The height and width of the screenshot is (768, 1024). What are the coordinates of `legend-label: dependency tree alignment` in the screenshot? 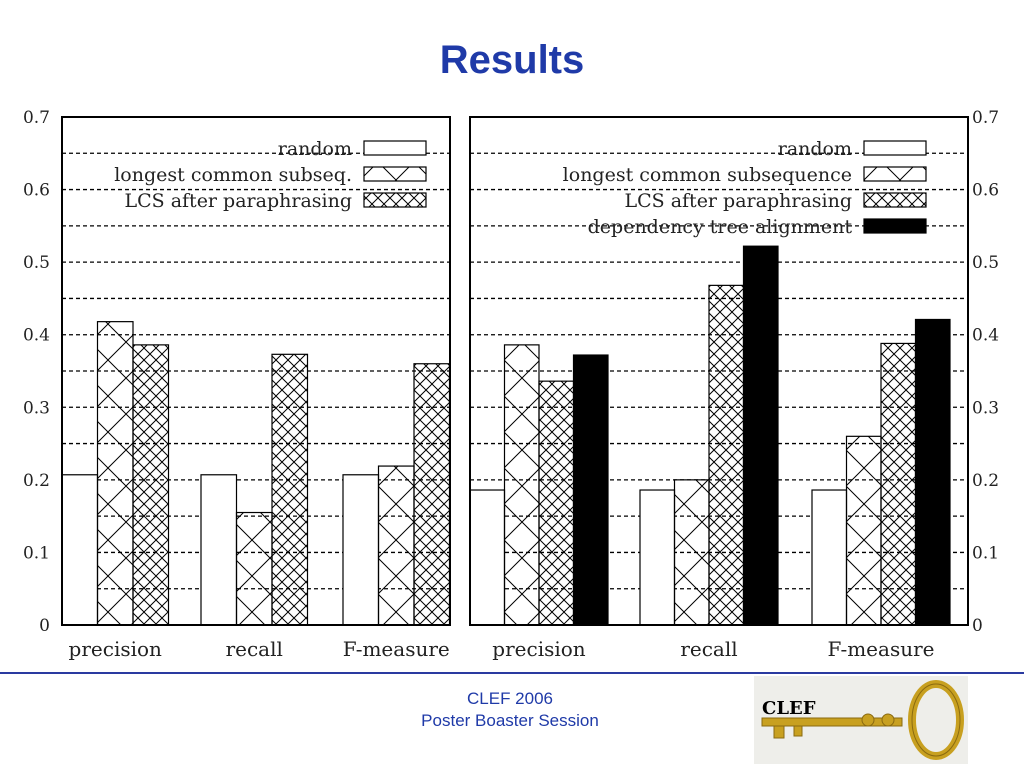 It's located at (720, 227).